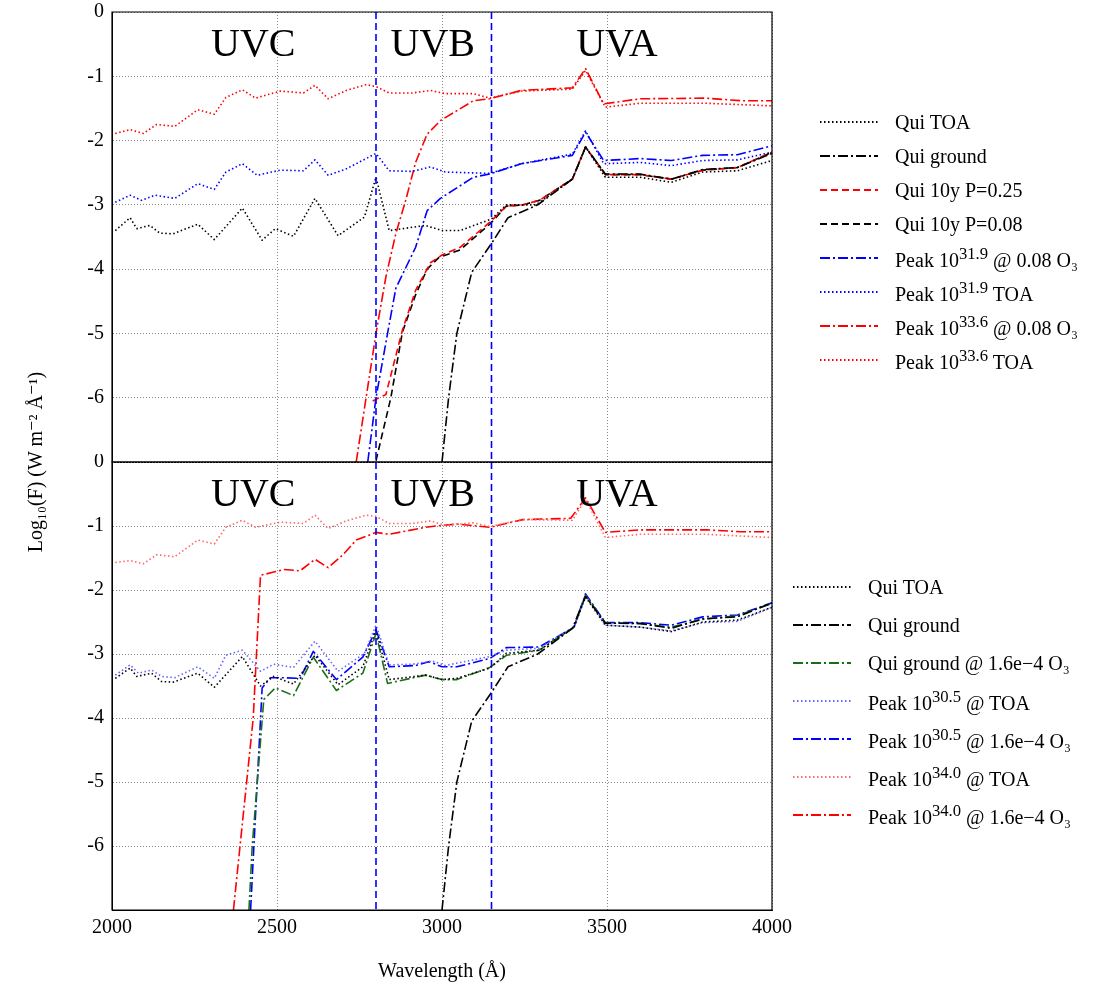 Image resolution: width=1109 pixels, height=994 pixels. I want to click on legend-label: Peak 10$^{30.5}$ @ TOA, so click(949, 701).